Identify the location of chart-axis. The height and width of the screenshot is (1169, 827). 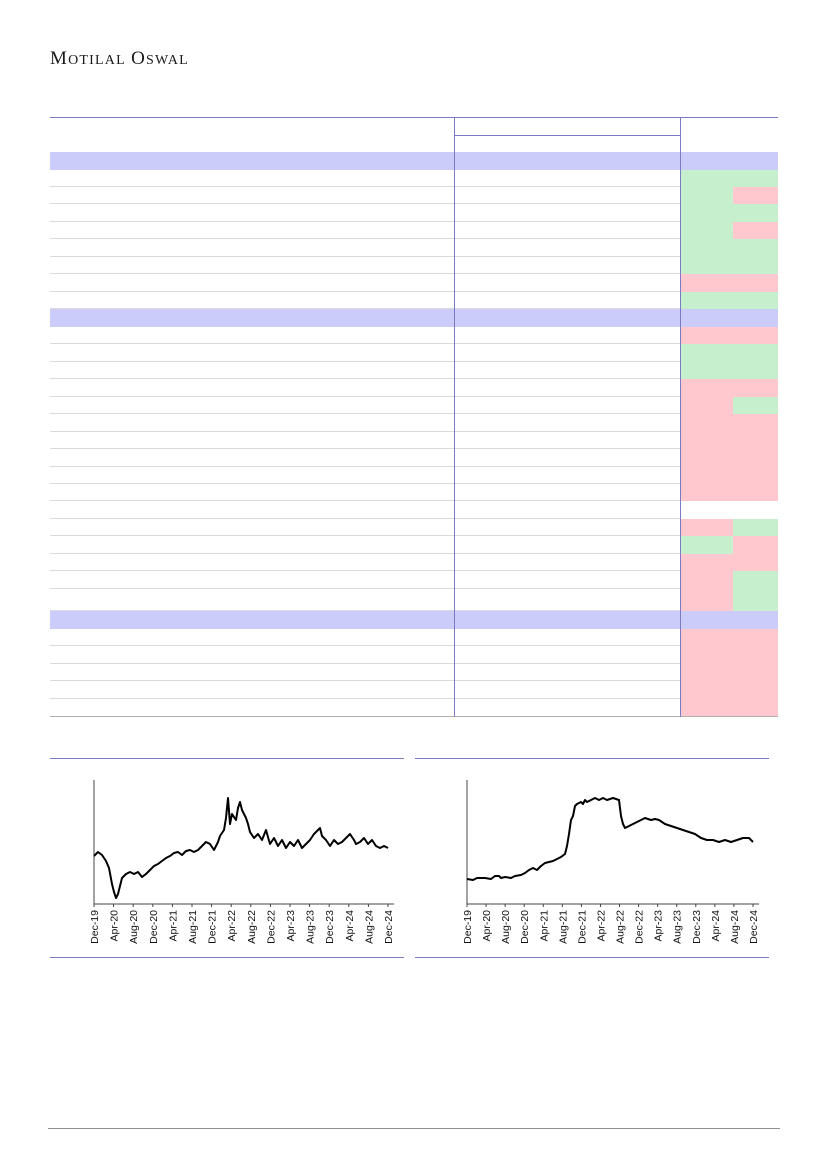
(243, 842).